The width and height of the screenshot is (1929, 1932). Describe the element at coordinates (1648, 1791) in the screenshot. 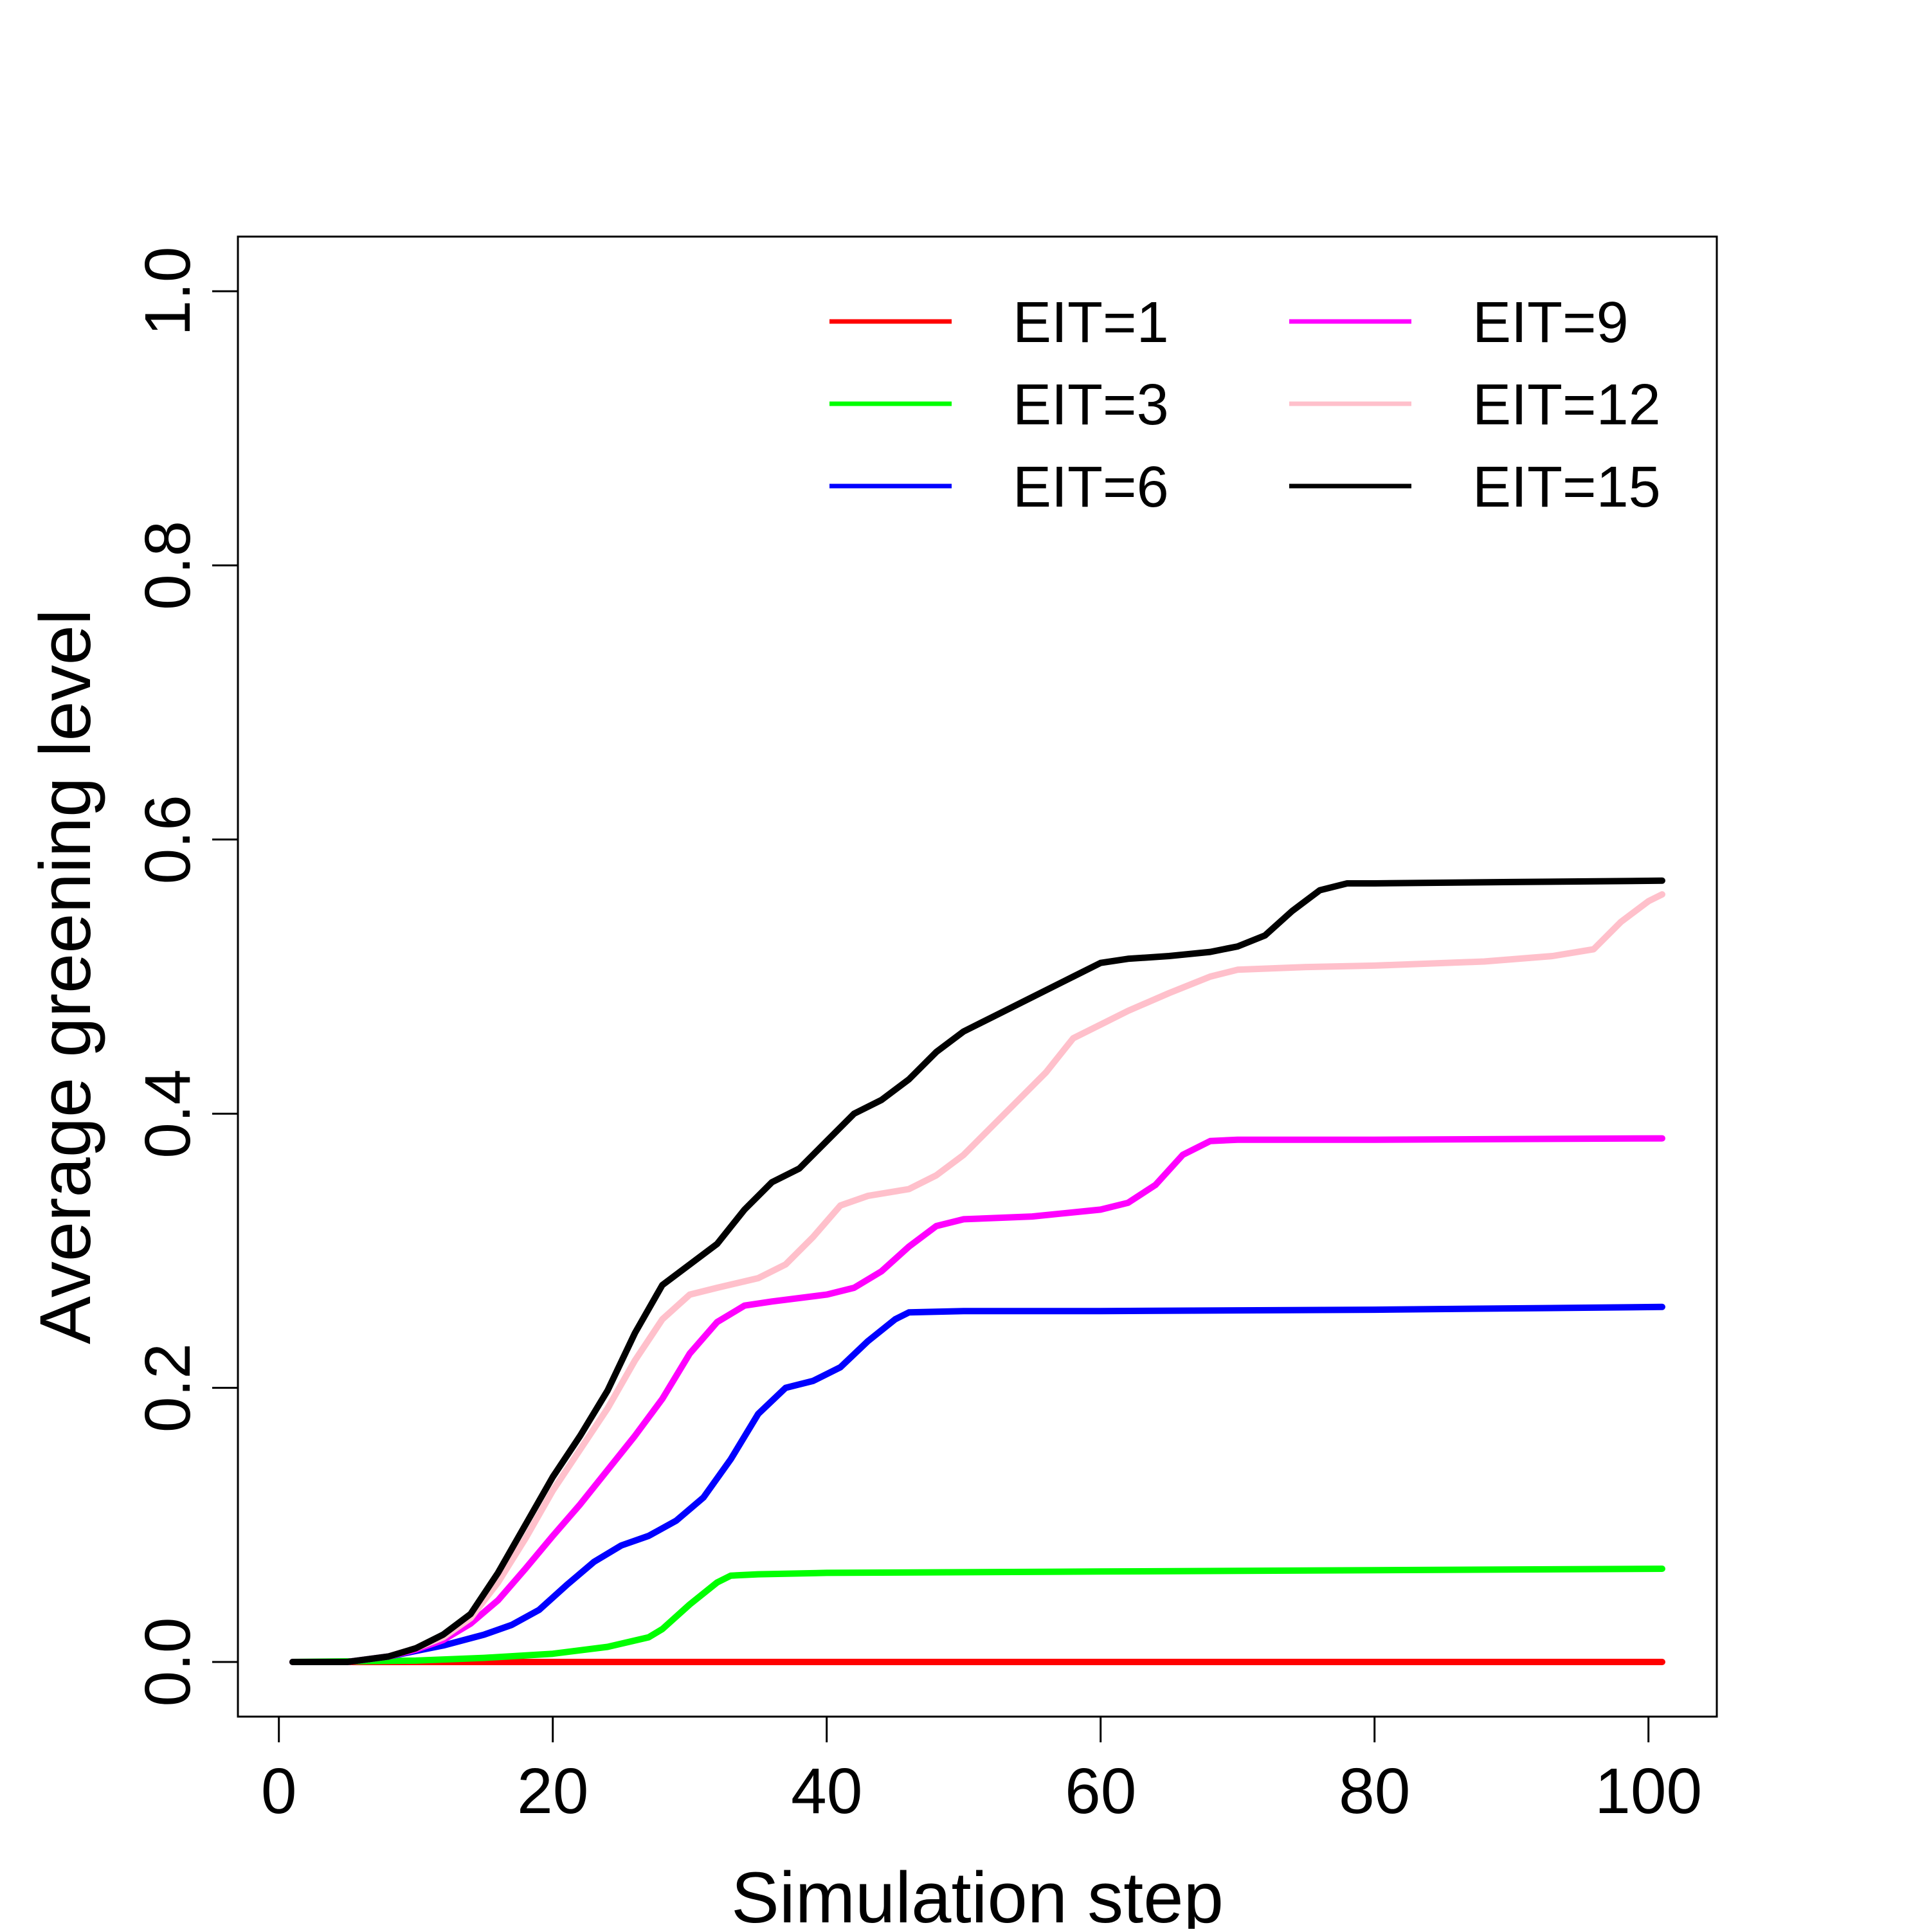

I see `x-tick-label: 100` at that location.